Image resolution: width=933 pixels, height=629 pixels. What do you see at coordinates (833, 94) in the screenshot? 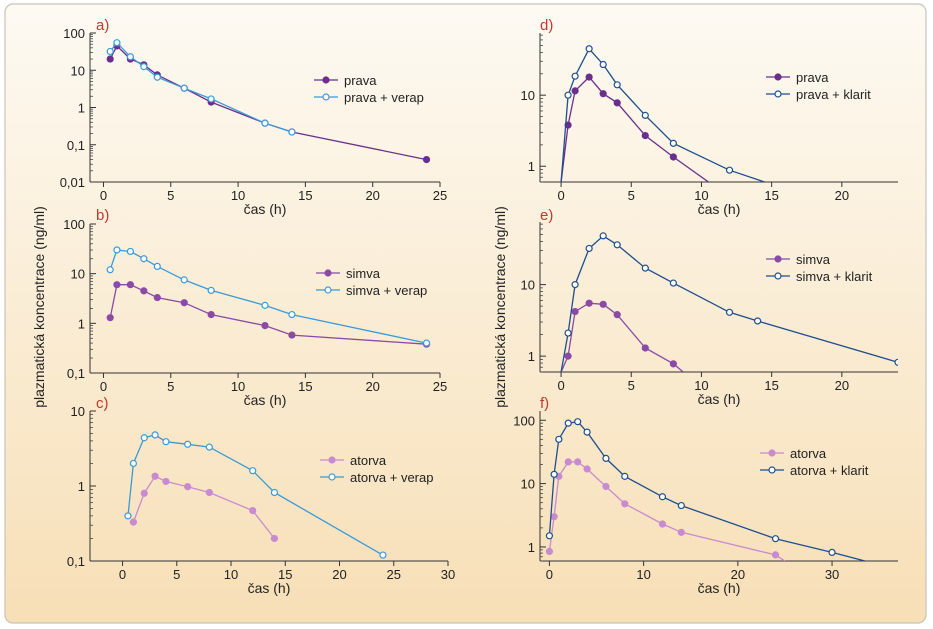
I see `legend-label: prava + klarit` at bounding box center [833, 94].